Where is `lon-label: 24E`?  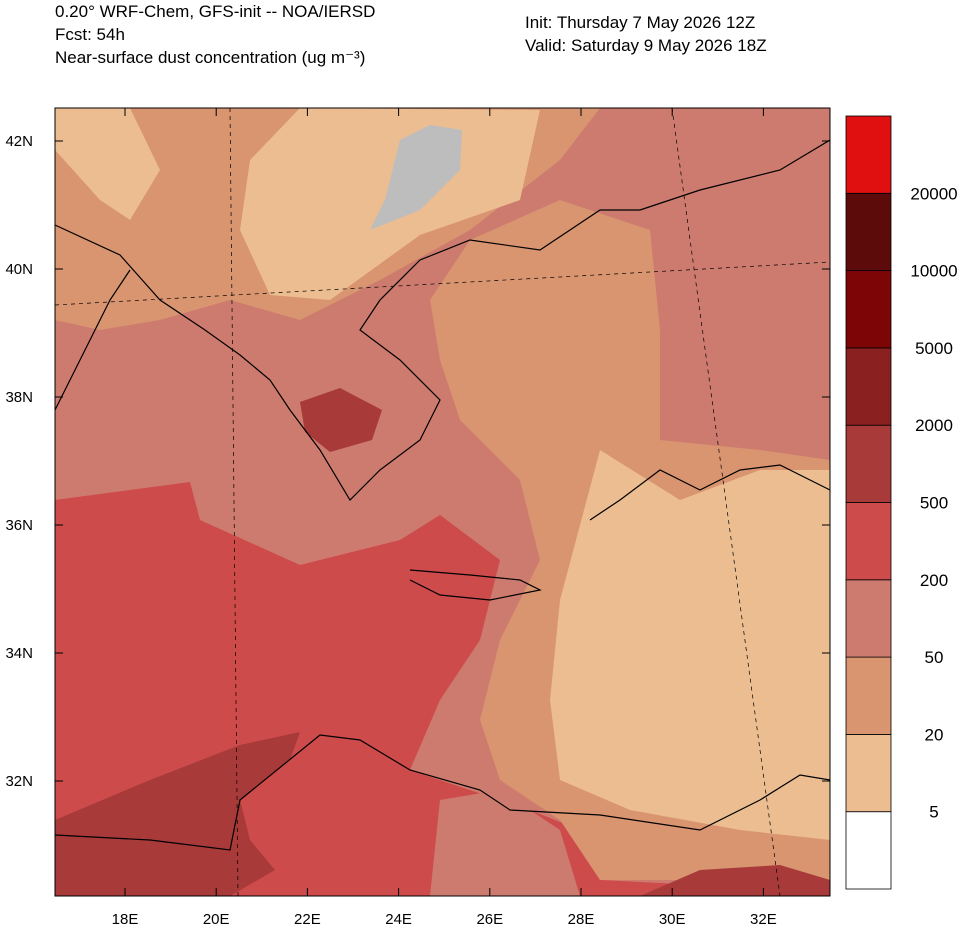
lon-label: 24E is located at coordinates (398, 919).